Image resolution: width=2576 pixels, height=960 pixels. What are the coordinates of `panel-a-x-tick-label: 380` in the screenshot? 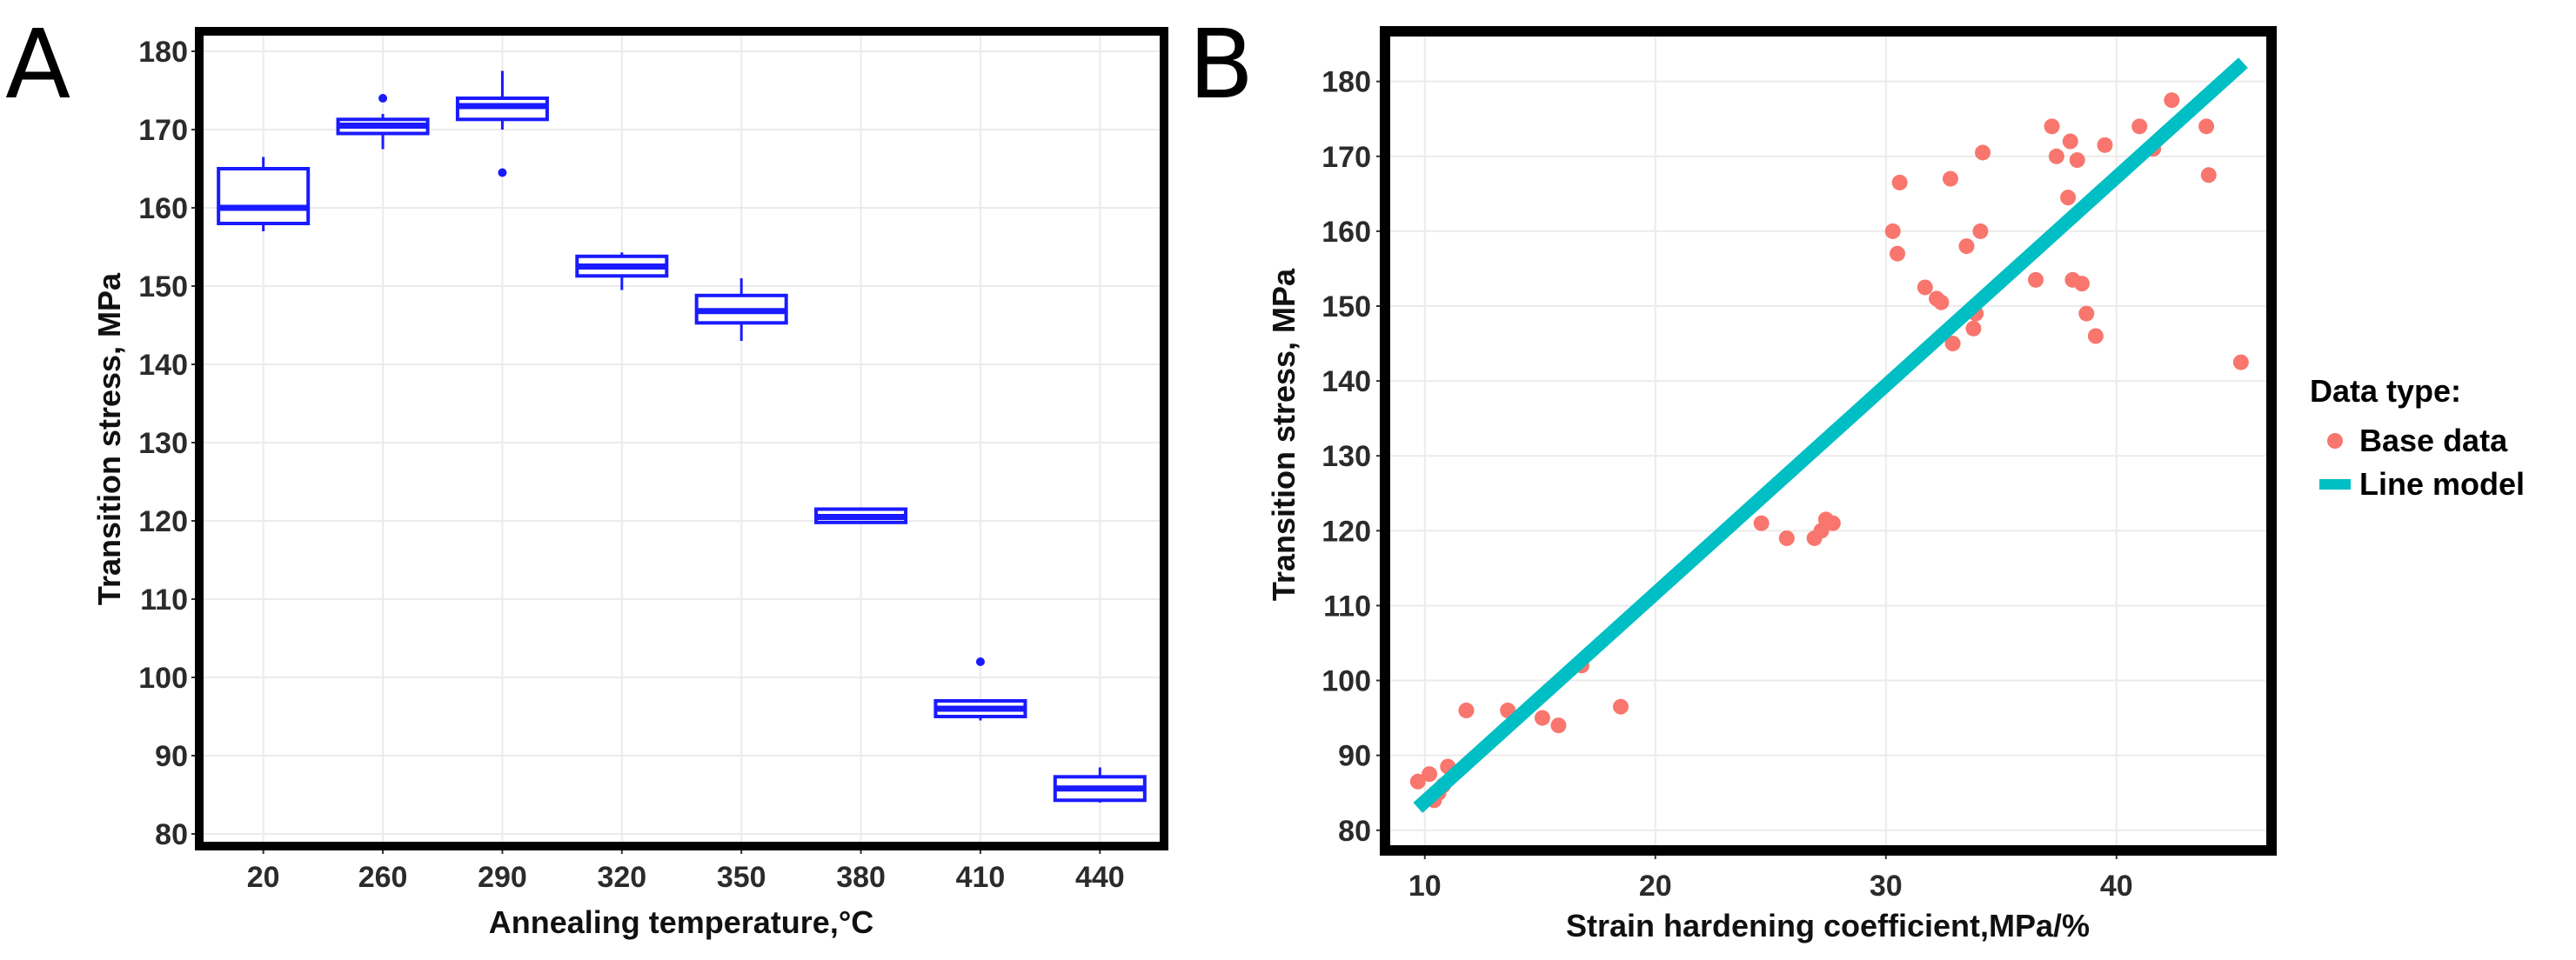 It's located at (861, 877).